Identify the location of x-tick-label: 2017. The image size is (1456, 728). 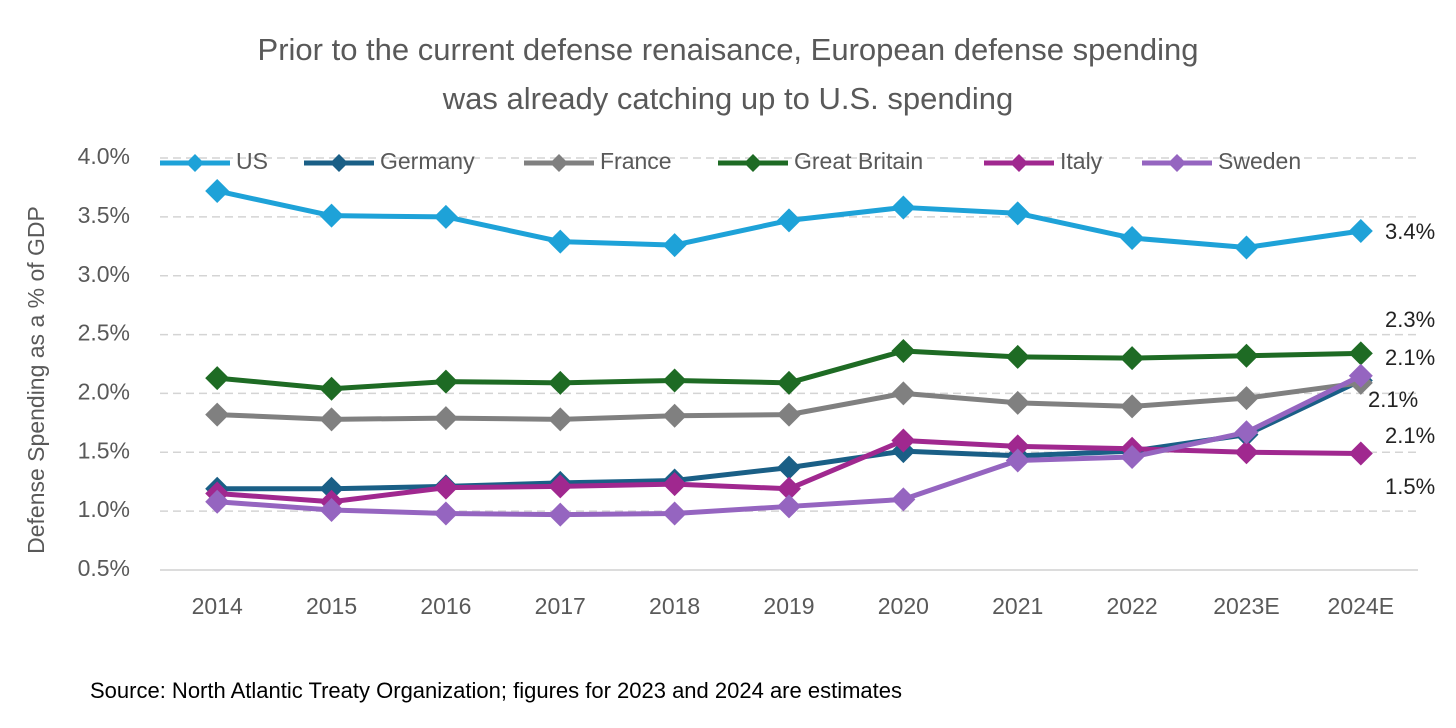
(560, 606).